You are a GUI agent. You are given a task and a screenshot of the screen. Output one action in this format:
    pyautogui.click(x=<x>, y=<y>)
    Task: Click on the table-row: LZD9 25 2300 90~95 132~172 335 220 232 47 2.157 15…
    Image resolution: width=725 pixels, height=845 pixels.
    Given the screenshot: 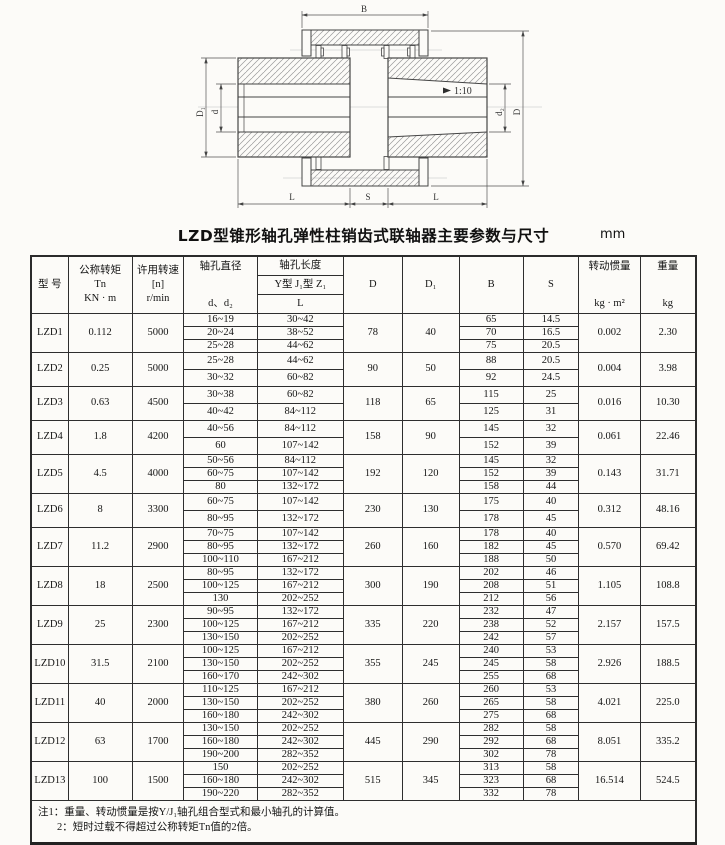 What is the action you would take?
    pyautogui.click(x=363, y=624)
    